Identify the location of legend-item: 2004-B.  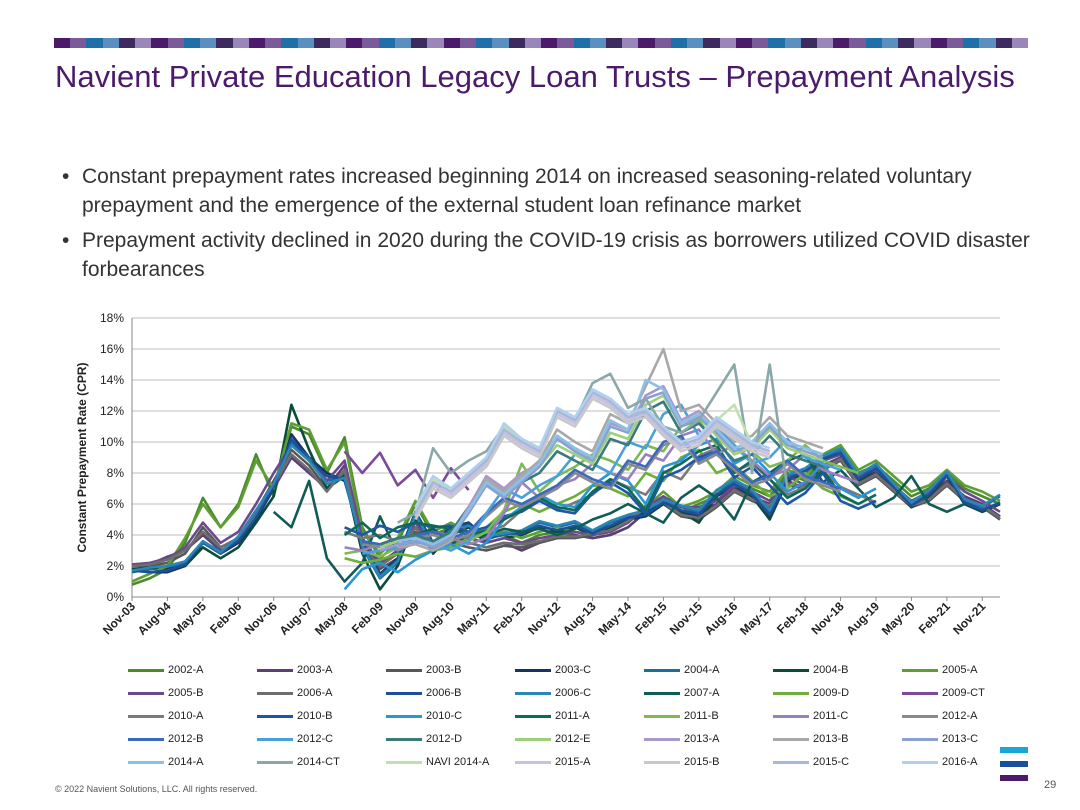
(810, 670).